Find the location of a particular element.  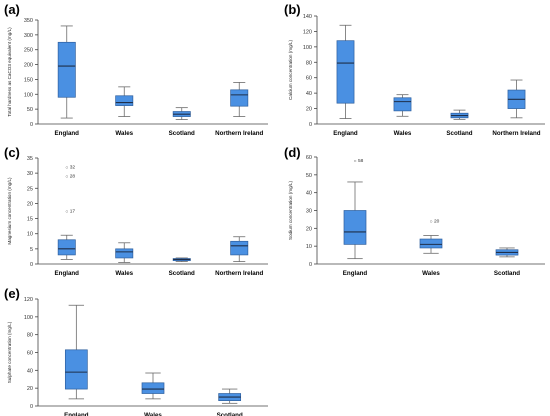

y-tick-label: 120 is located at coordinates (307, 32).